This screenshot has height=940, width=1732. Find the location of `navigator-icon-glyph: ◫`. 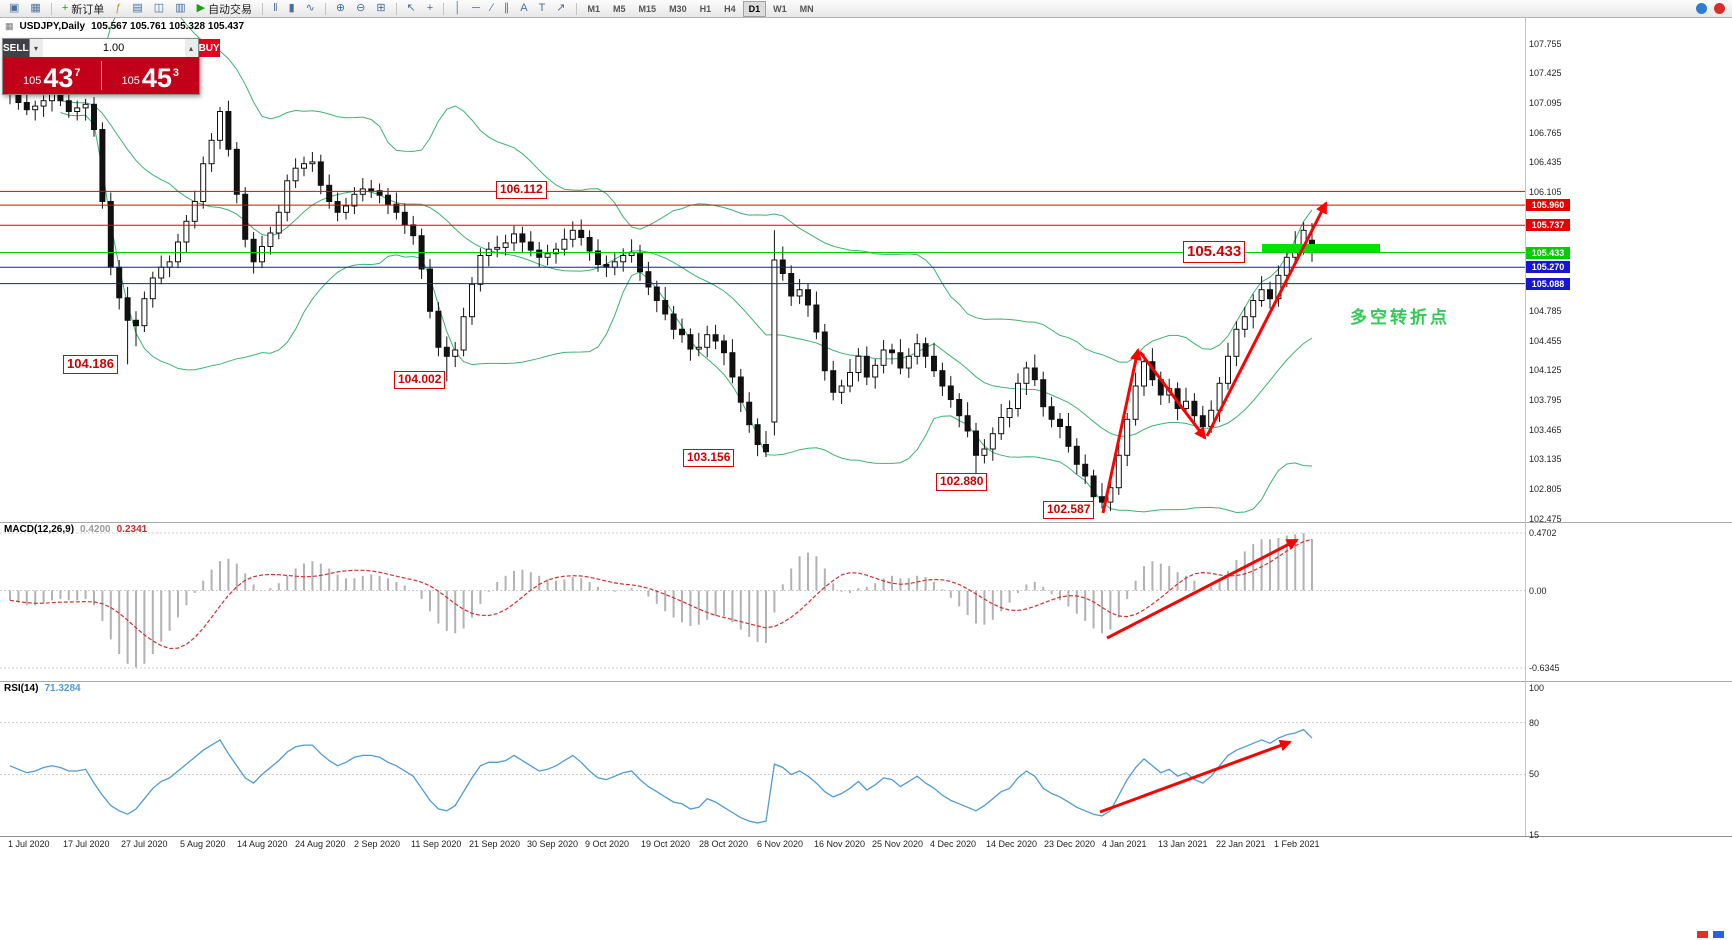

navigator-icon-glyph: ◫ is located at coordinates (159, 8).